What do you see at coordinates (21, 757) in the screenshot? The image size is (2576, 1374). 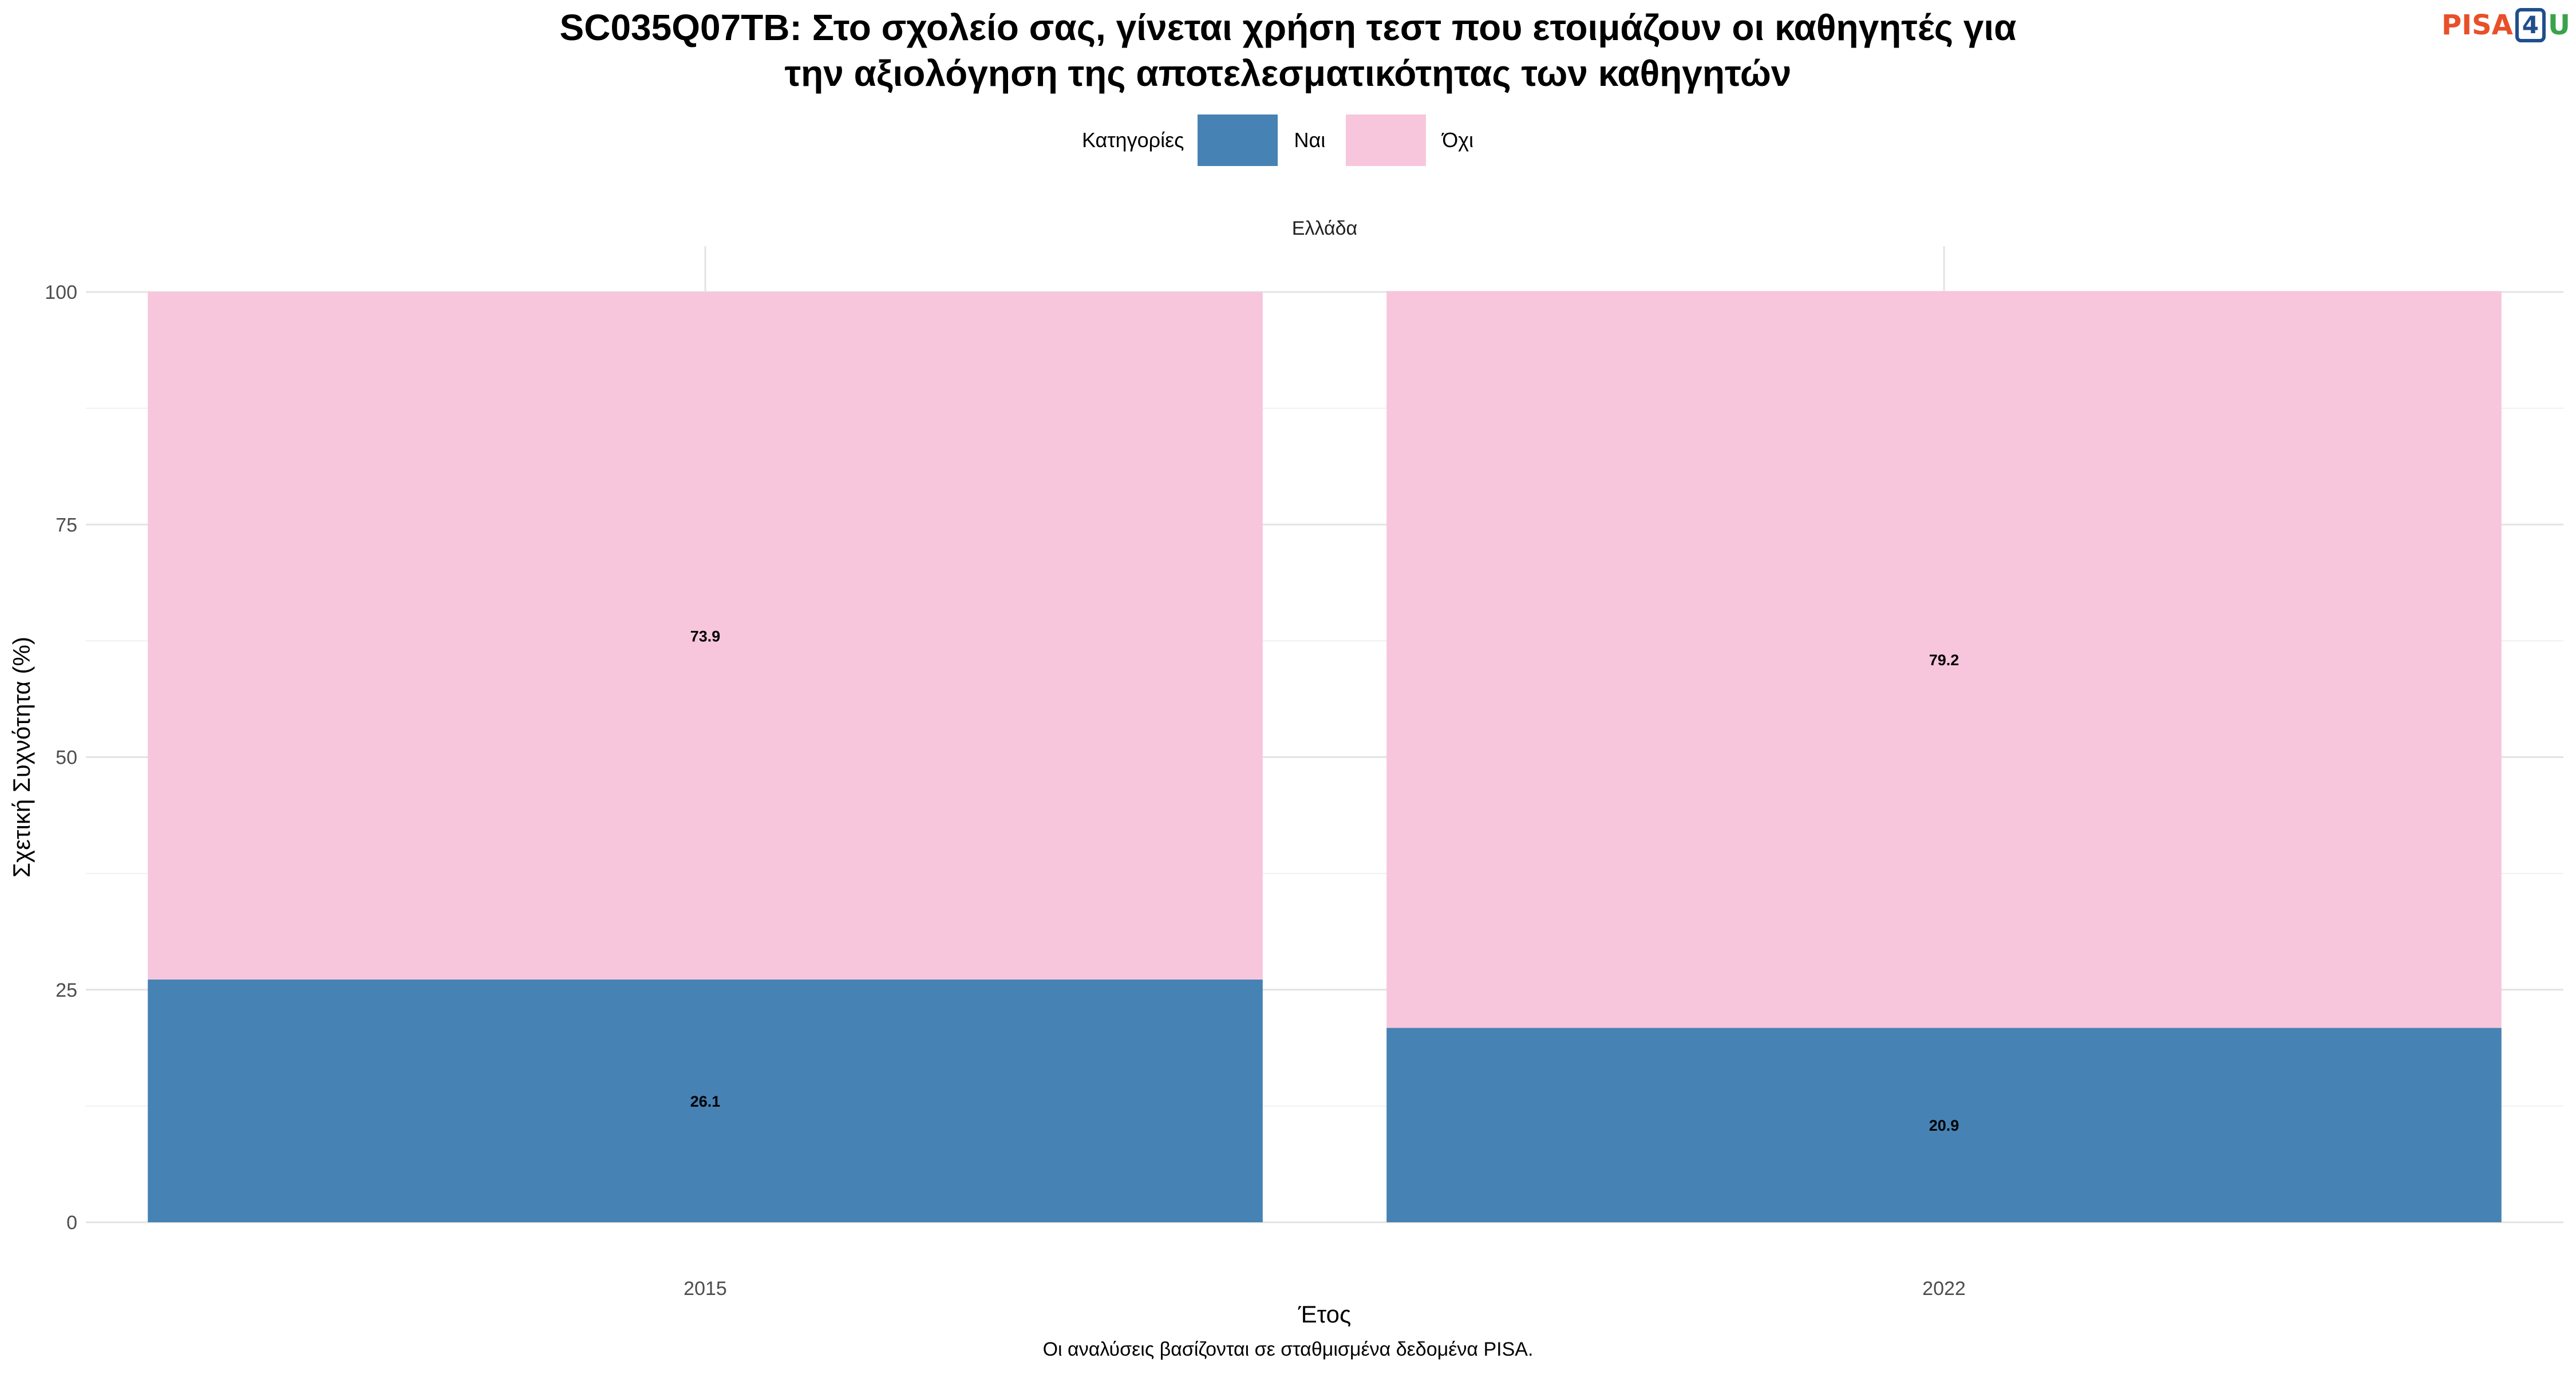 I see `y-axis-title: Σχετική Συχνότητα (%)` at bounding box center [21, 757].